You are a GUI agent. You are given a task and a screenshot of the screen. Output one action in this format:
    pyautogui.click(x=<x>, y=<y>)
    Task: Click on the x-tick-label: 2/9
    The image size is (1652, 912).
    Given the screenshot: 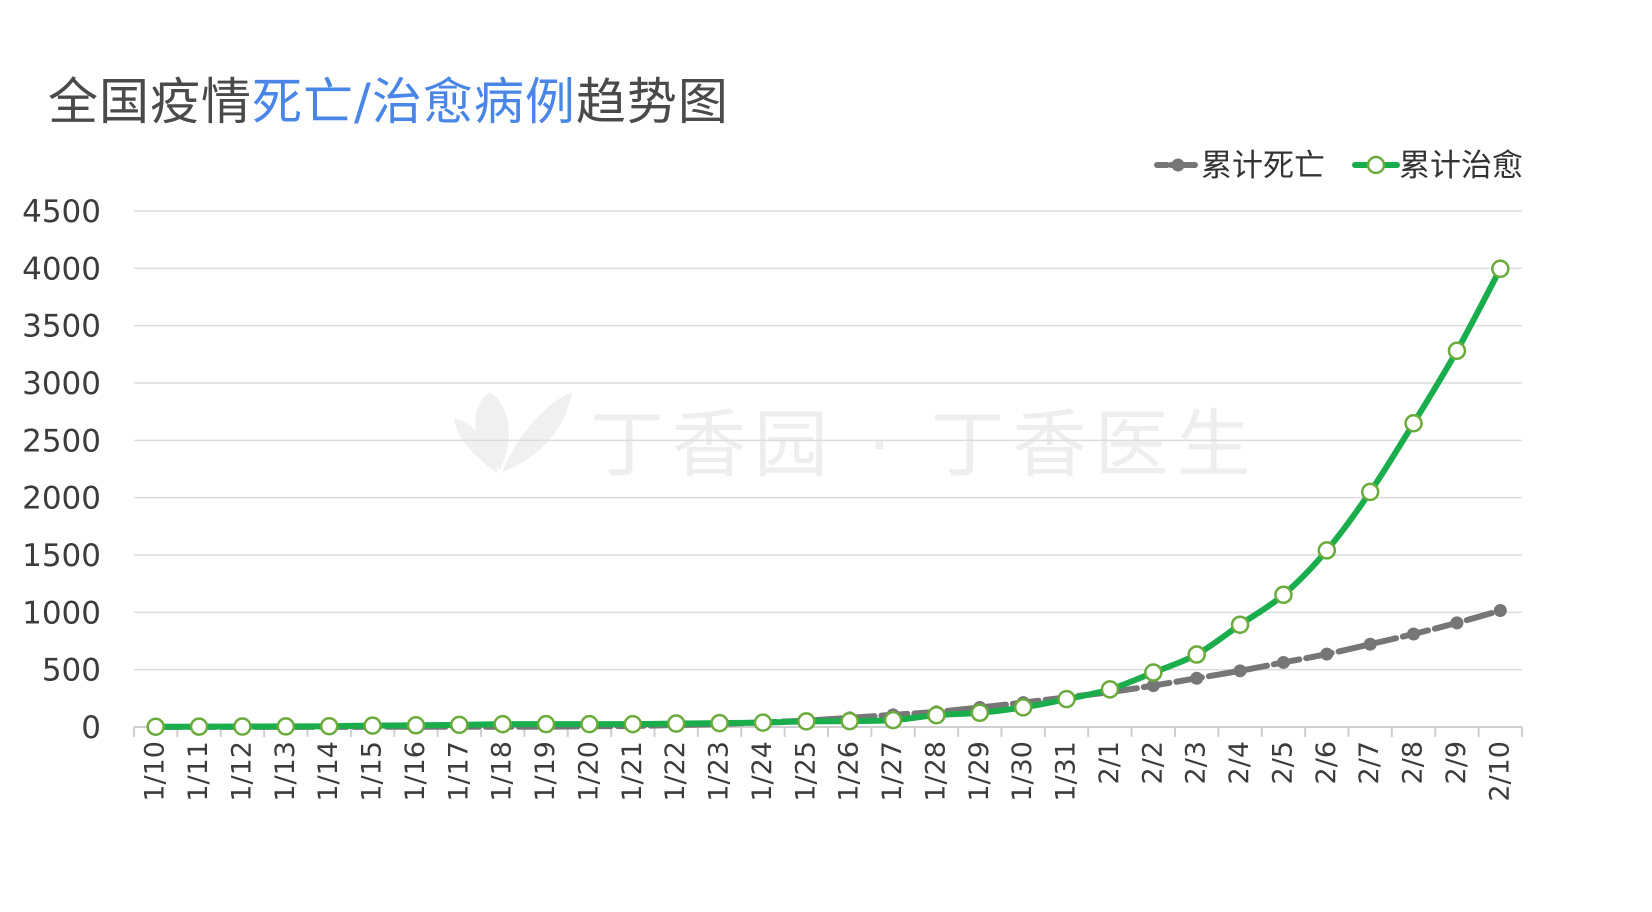 What is the action you would take?
    pyautogui.click(x=1456, y=762)
    